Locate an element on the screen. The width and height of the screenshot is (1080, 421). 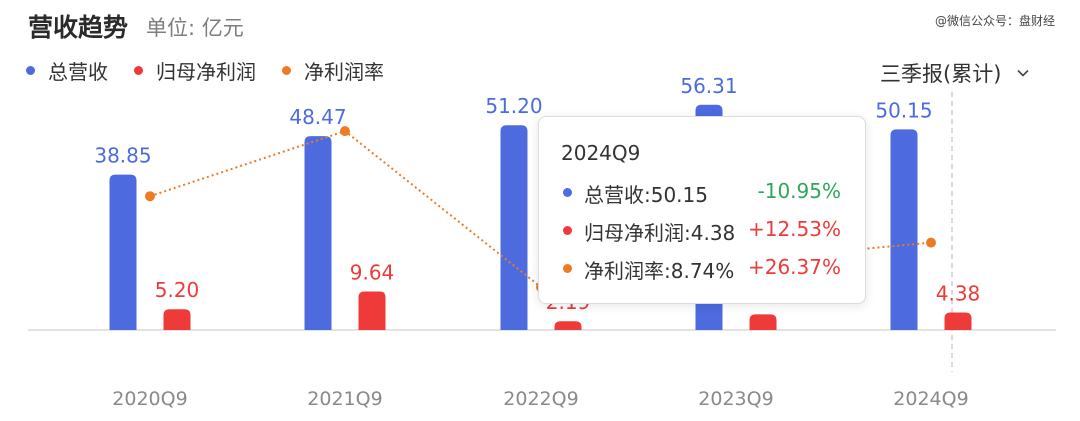
bar-revenue-2020Q9 is located at coordinates (123, 252).